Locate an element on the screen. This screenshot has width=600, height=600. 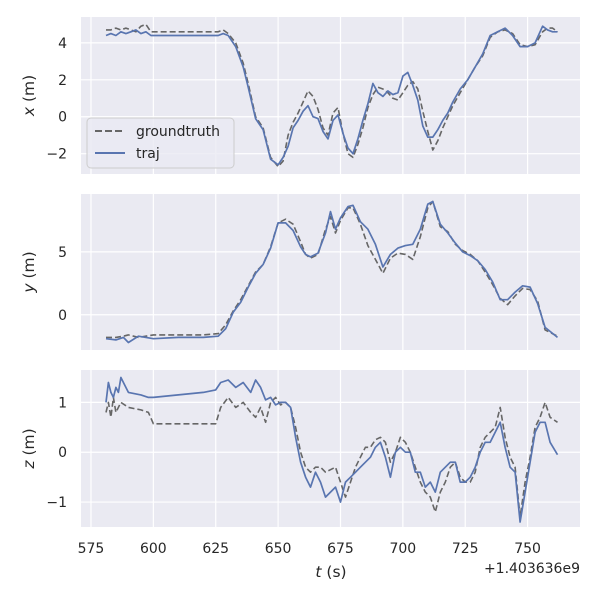
y-tick-label: 1 is located at coordinates (62, 403).